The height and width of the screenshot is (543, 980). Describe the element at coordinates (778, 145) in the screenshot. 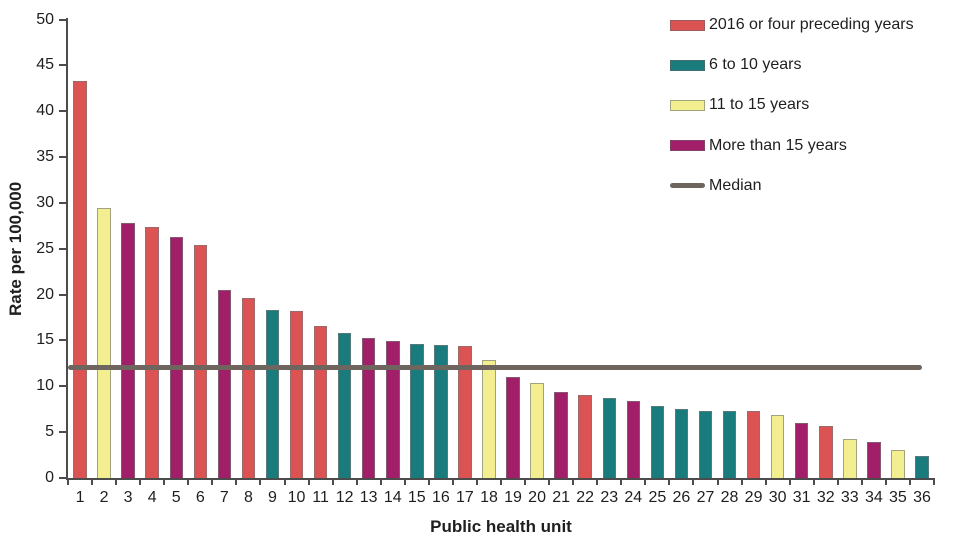

I see `legend-label: More than 15 years` at that location.